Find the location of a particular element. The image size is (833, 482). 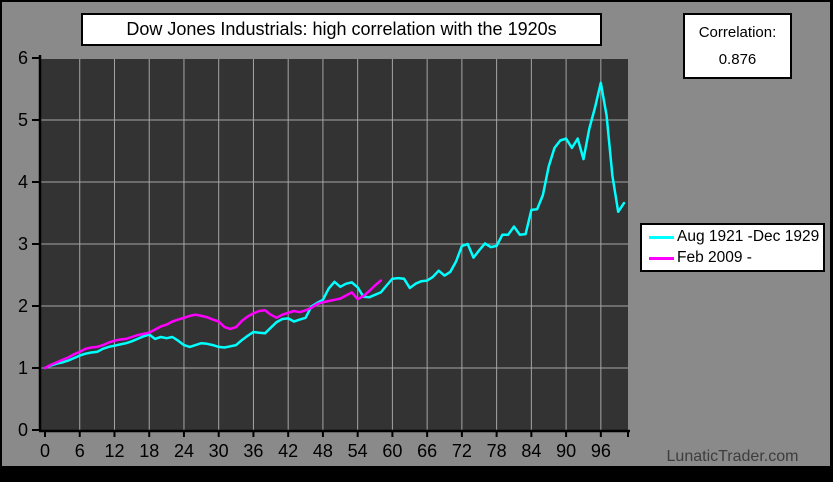

x-tick-label: 12 is located at coordinates (114, 451).